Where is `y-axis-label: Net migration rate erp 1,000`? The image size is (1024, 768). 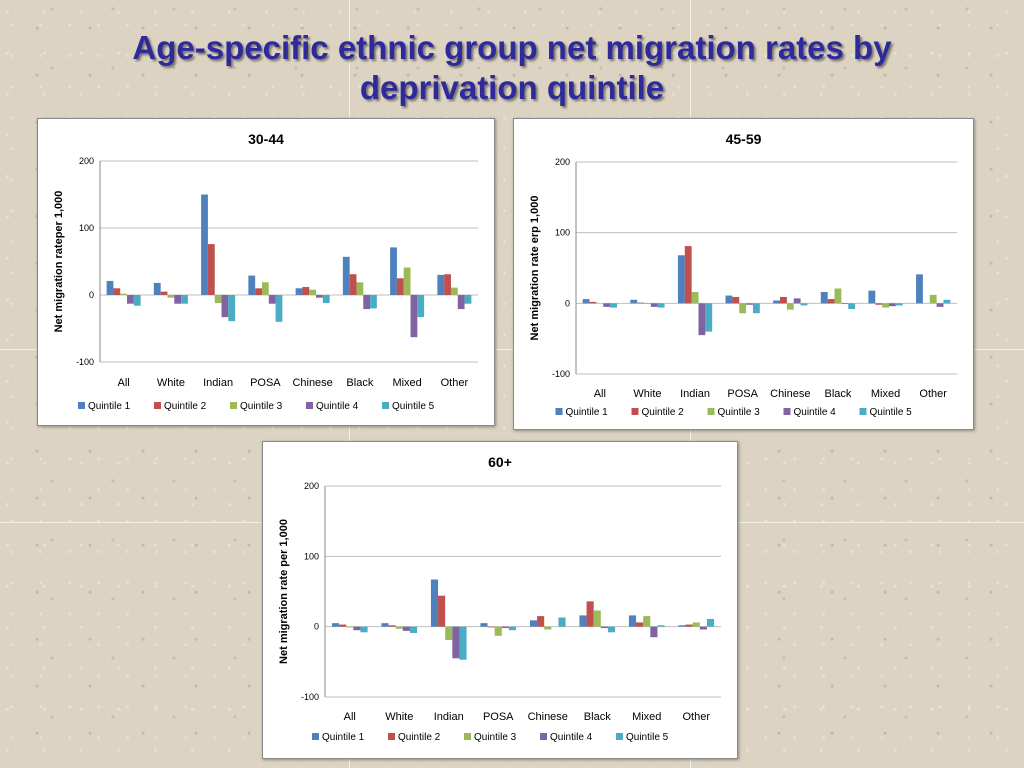
y-axis-label: Net migration rate erp 1,000 is located at coordinates (535, 268).